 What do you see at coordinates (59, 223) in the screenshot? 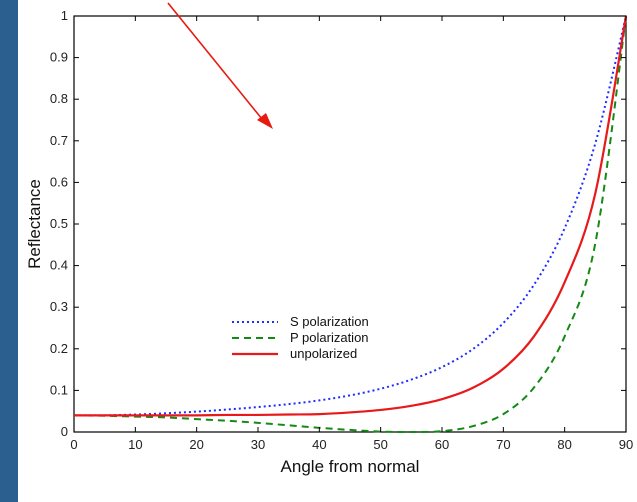
I see `y-tick-label: 0.5` at bounding box center [59, 223].